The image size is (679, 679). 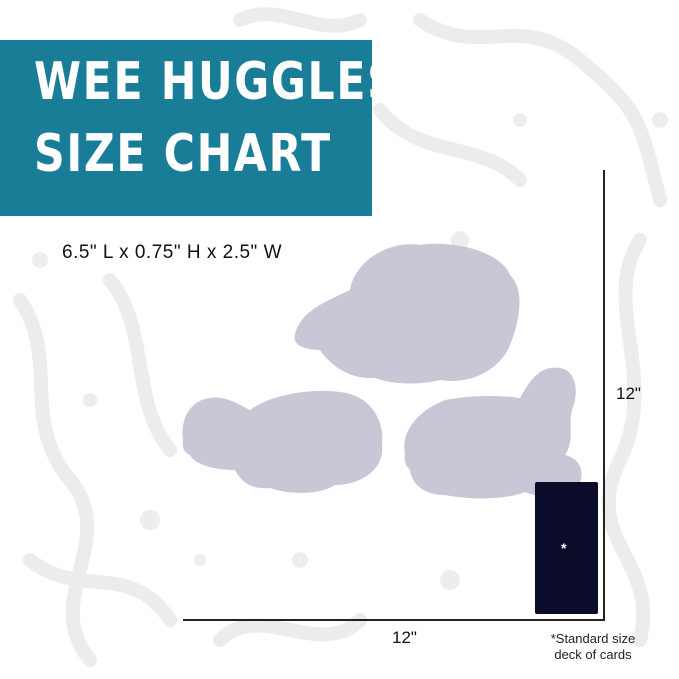 I want to click on title-line-1: WEE HUGGLES, so click(x=217, y=82).